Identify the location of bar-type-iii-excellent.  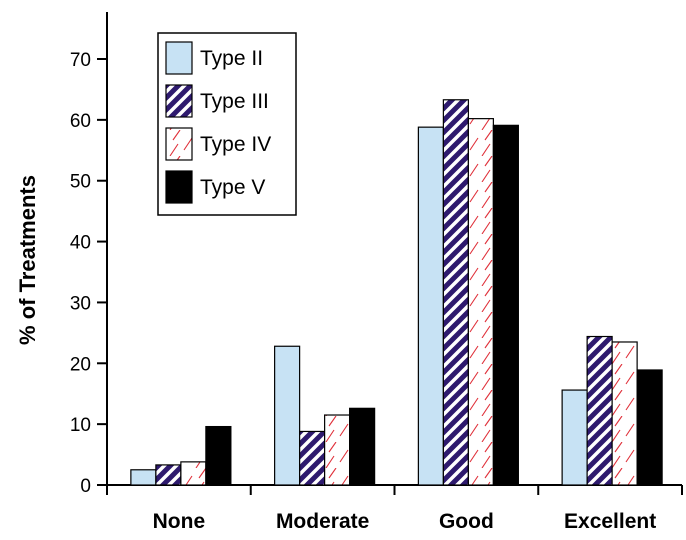
(599, 410).